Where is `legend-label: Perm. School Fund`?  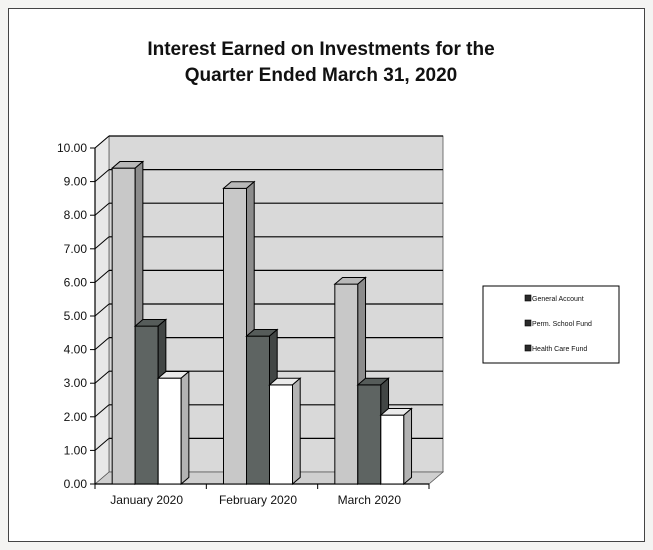 legend-label: Perm. School Fund is located at coordinates (562, 324).